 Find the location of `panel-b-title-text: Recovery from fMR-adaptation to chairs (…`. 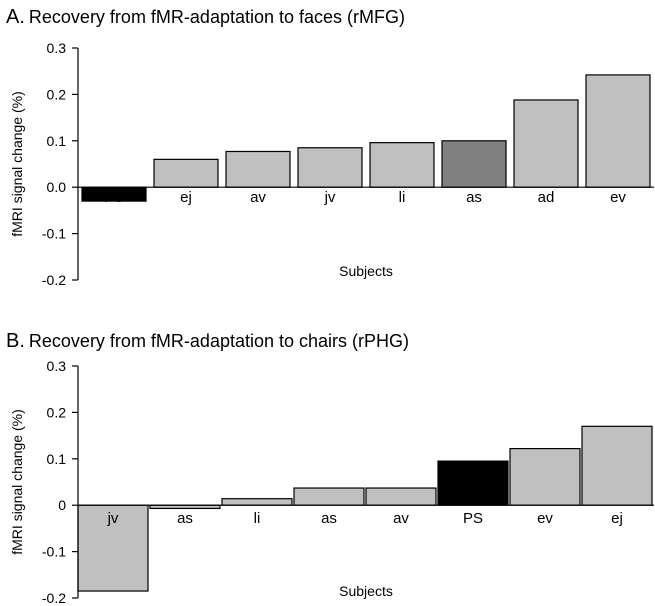

panel-b-title-text: Recovery from fMR-adaptation to chairs (… is located at coordinates (219, 341).